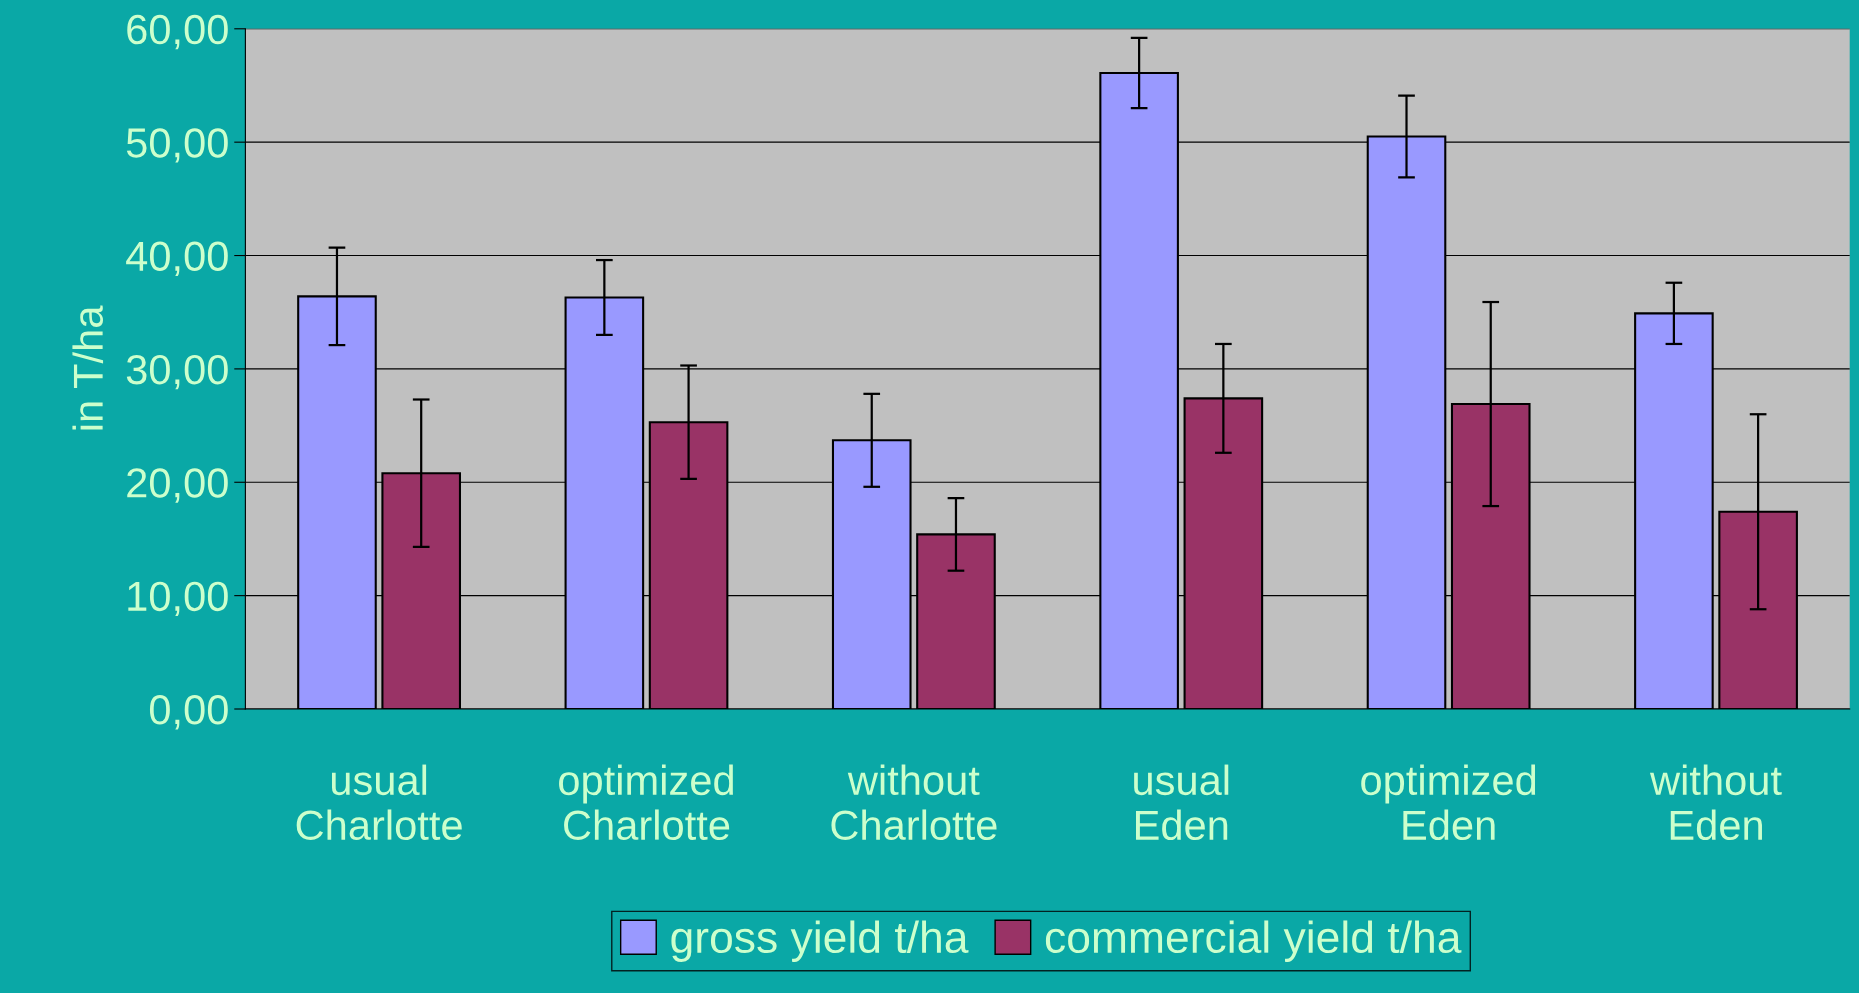 This screenshot has width=1859, height=993. Describe the element at coordinates (177, 258) in the screenshot. I see `y-tick-label: 40,00` at that location.